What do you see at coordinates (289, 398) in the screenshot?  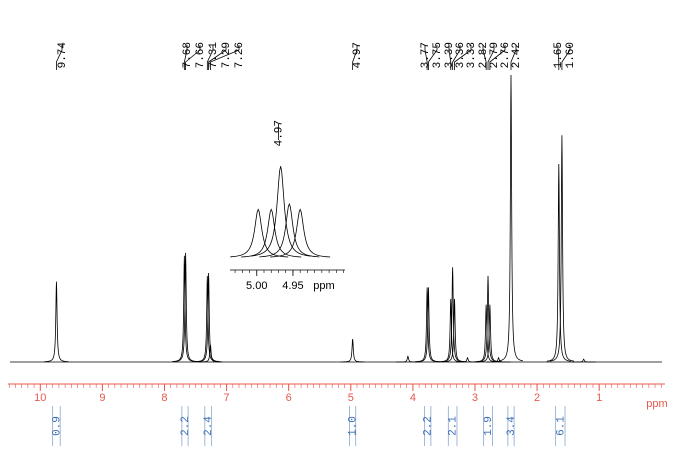 I see `x-tick-label: 6` at bounding box center [289, 398].